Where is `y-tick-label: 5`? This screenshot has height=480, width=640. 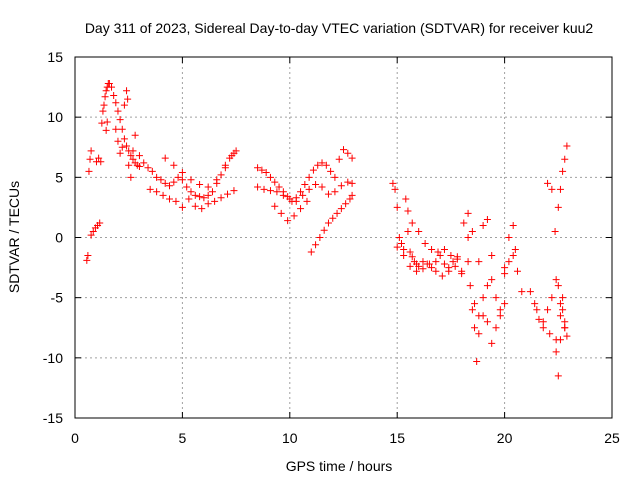 y-tick-label: 5 is located at coordinates (59, 177).